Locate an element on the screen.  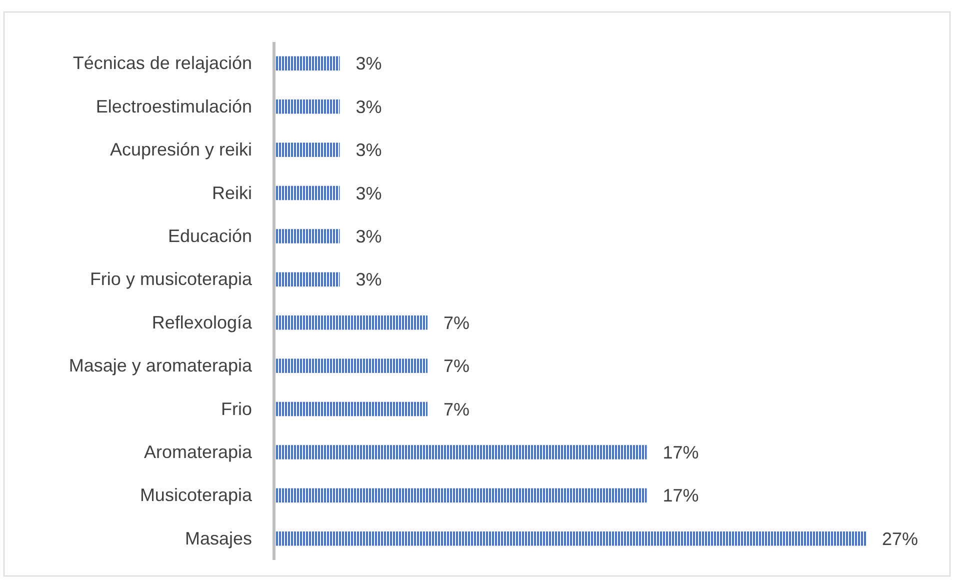
y-tick-label: Masaje y aromaterapia is located at coordinates (160, 366).